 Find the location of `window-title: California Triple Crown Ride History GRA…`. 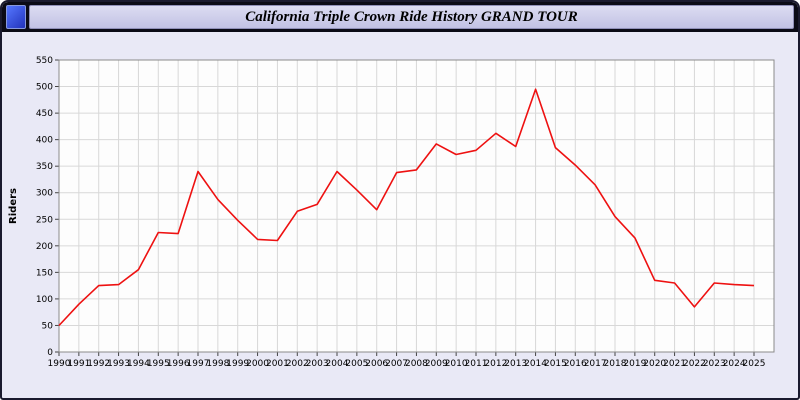

window-title: California Triple Crown Ride History GRA… is located at coordinates (411, 16).